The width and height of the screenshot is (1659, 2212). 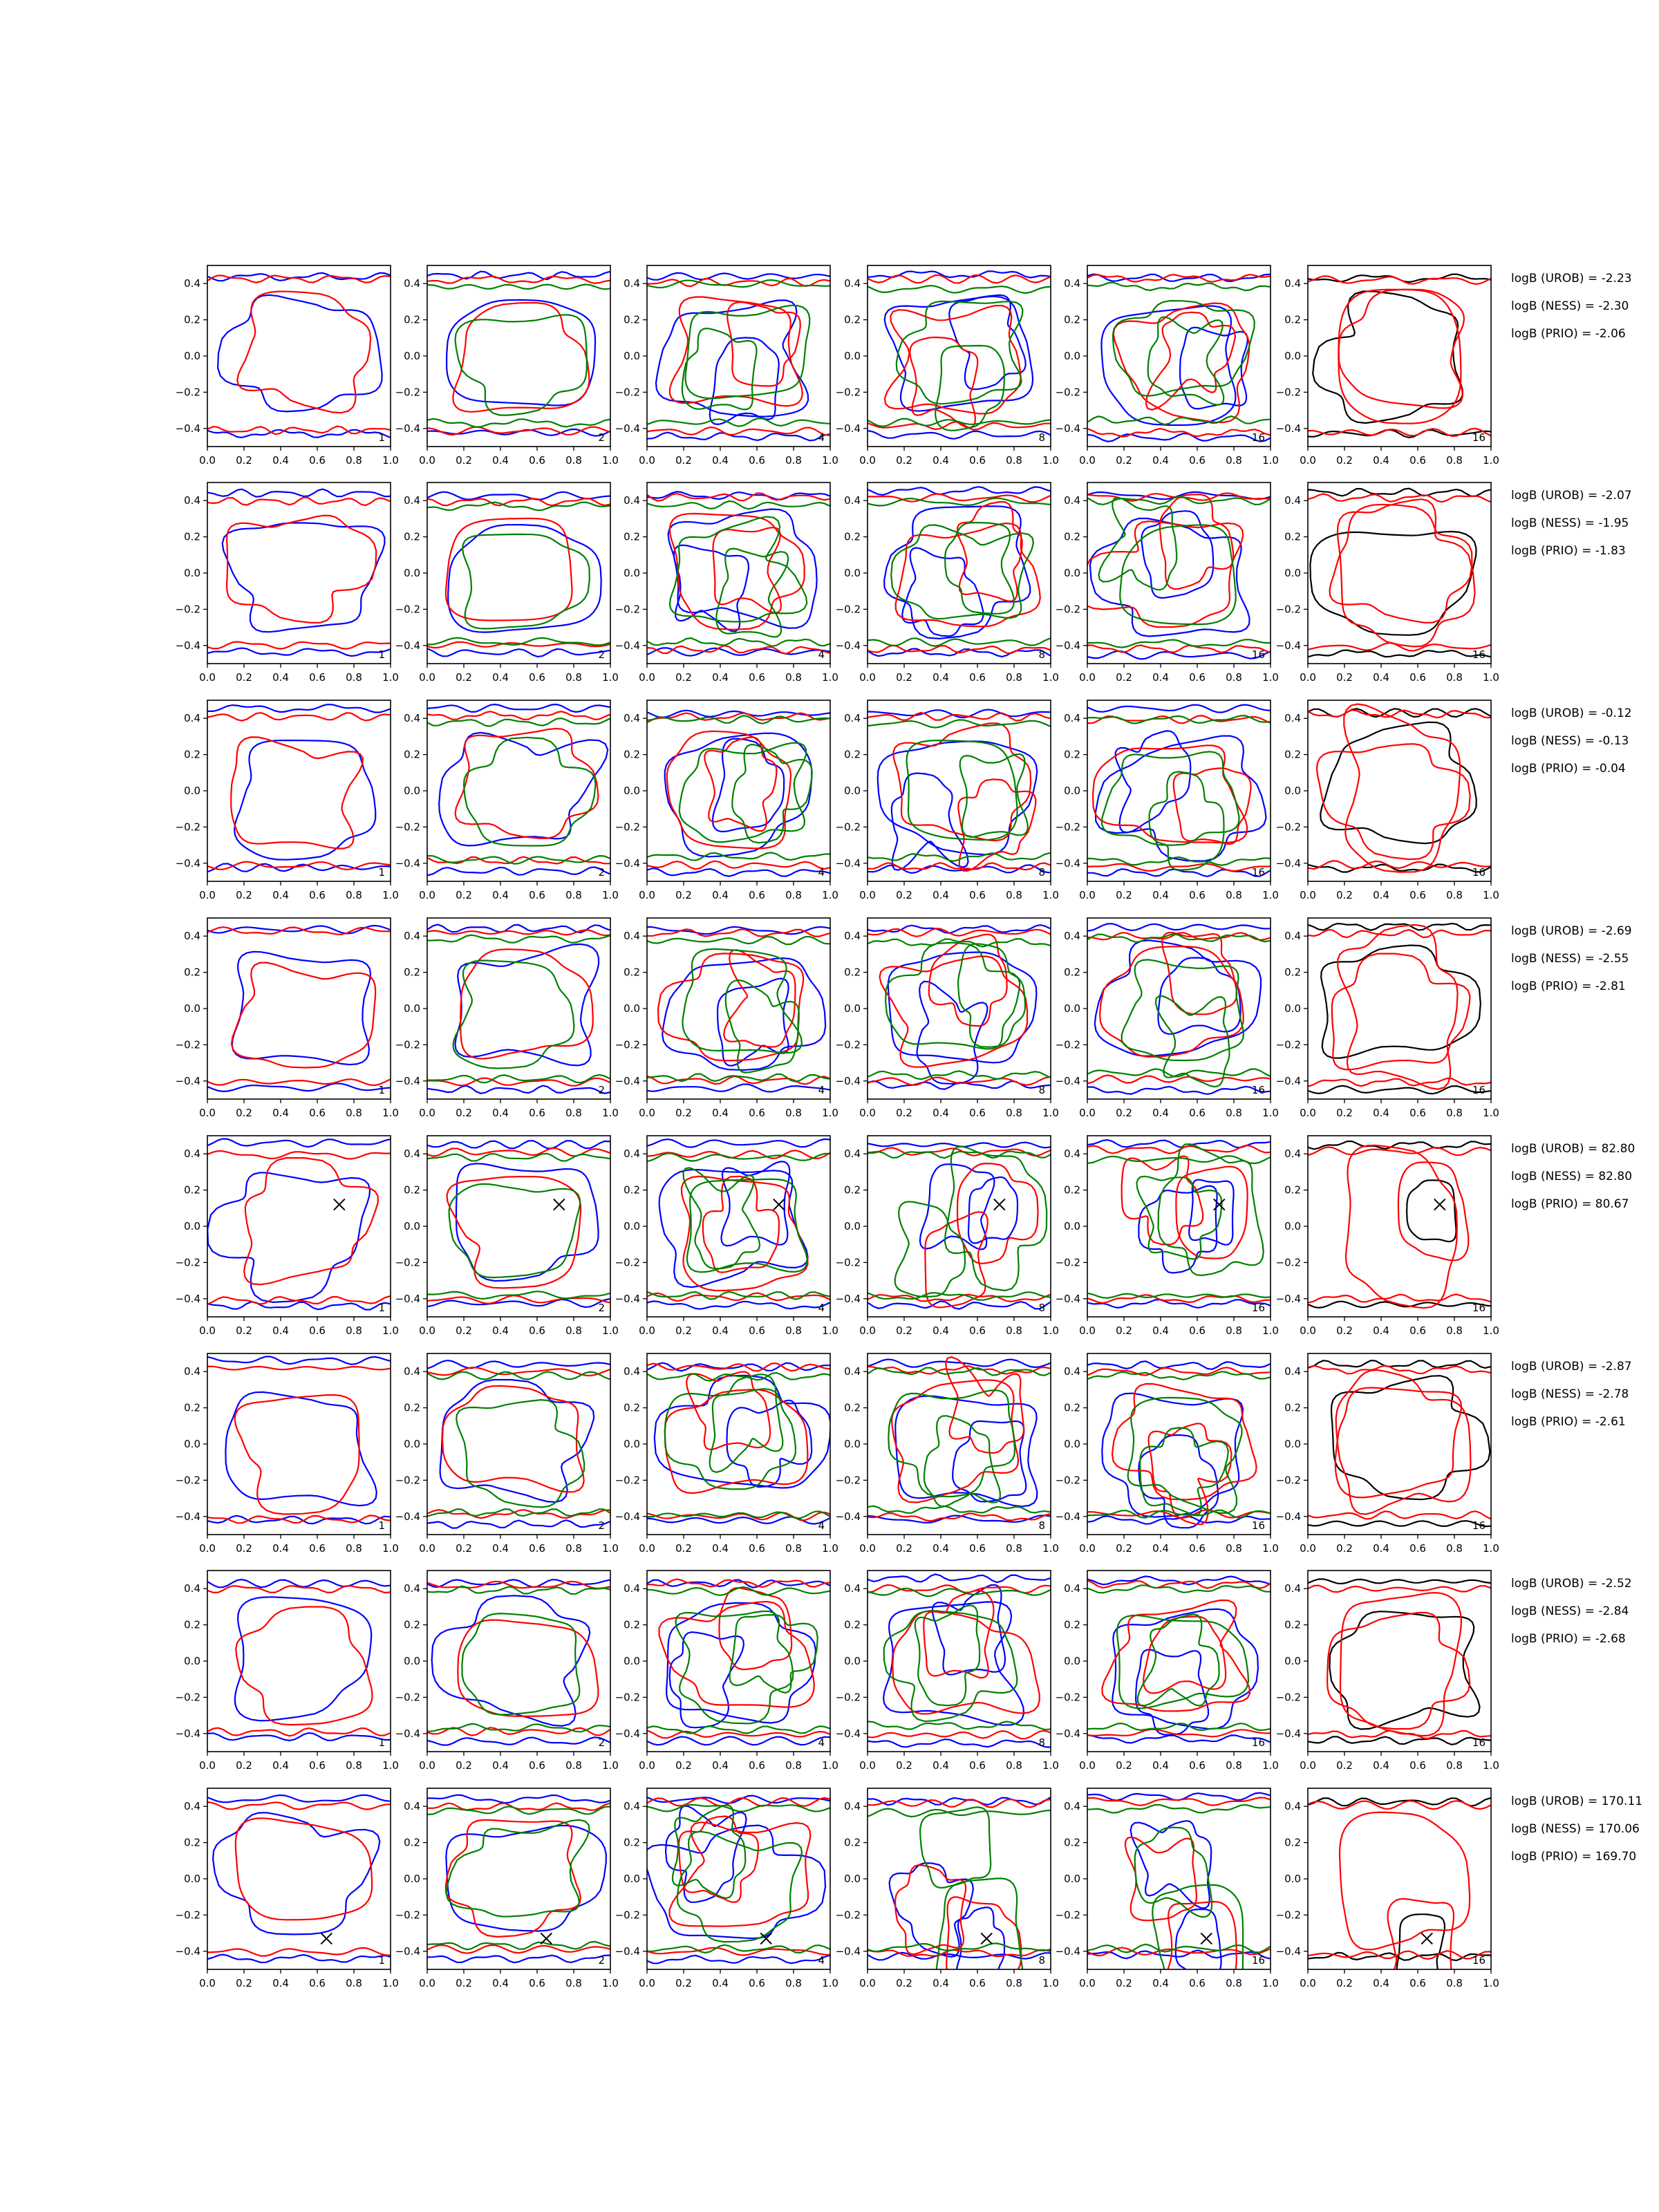 I want to click on panel-r7-c2: 0.0 0.2 0.4 0.6 0.8 1.0 0.4 0.2 0.0 −0.2 −0.4 2, so click(x=507, y=1671).